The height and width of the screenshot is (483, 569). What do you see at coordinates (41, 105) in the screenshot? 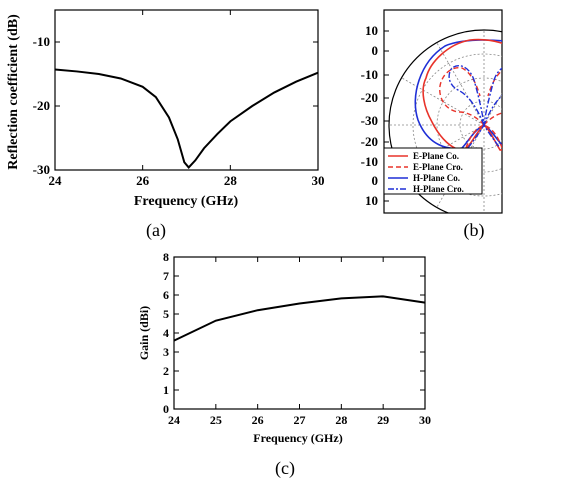
I see `y-tick-label: -20` at bounding box center [41, 105].